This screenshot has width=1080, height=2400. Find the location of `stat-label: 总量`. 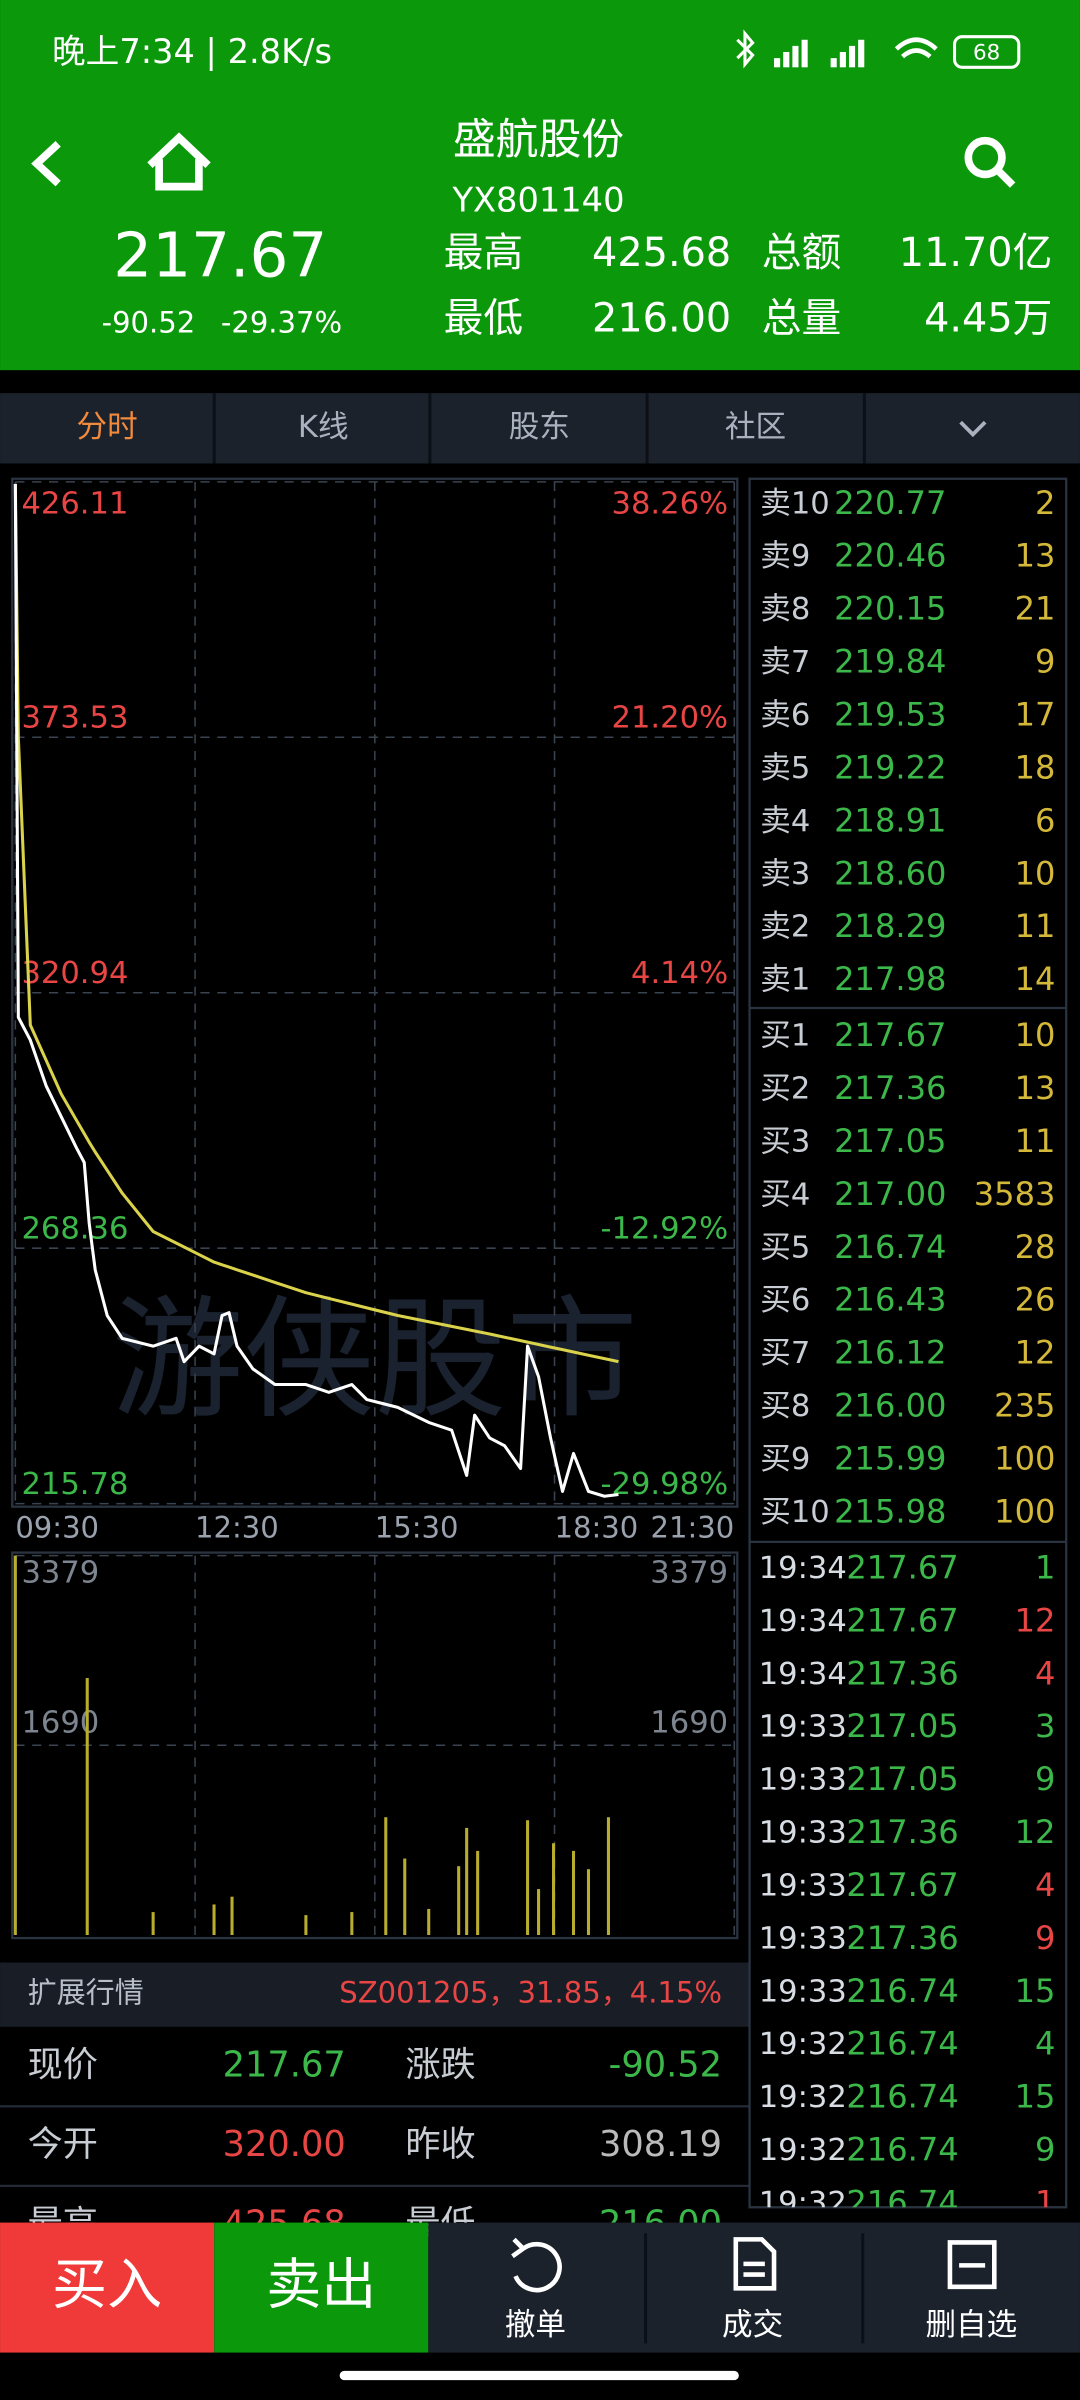

stat-label: 总量 is located at coordinates (802, 319).